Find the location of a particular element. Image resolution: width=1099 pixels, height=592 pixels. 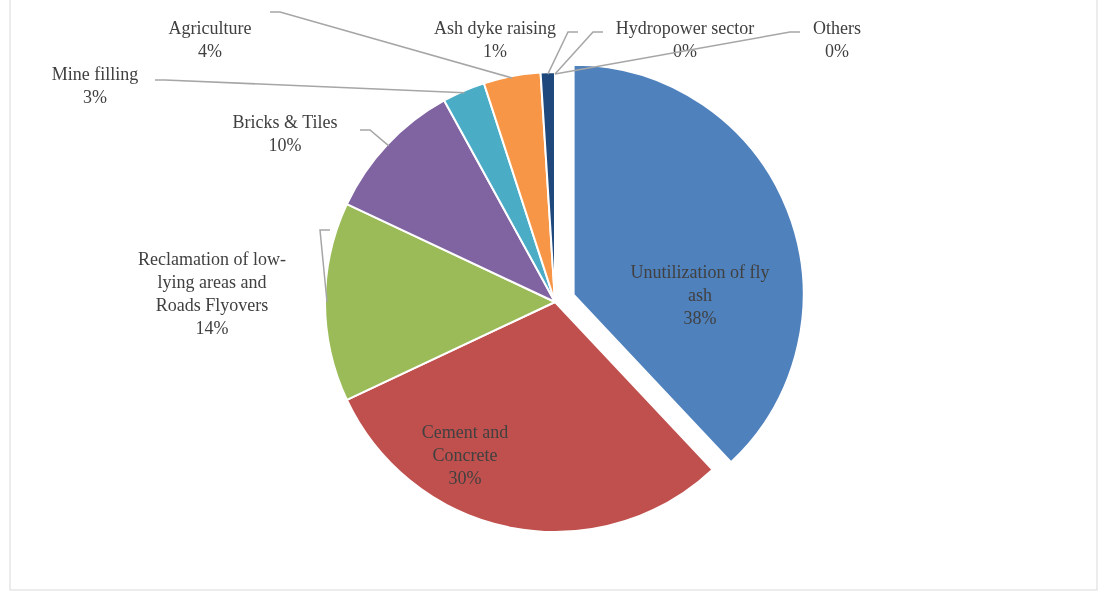

slice-label: Reclamation of low-lying areas and Roads Flyovers is located at coordinates (212, 282).